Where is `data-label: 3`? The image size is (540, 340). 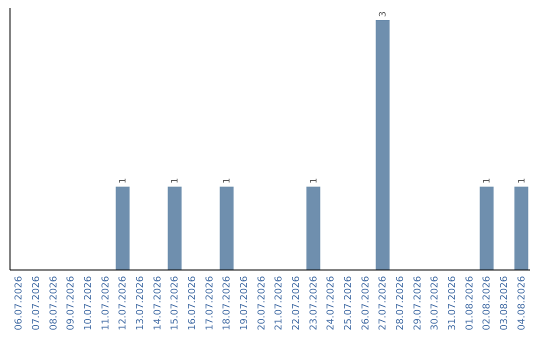
data-label: 3 is located at coordinates (383, 14).